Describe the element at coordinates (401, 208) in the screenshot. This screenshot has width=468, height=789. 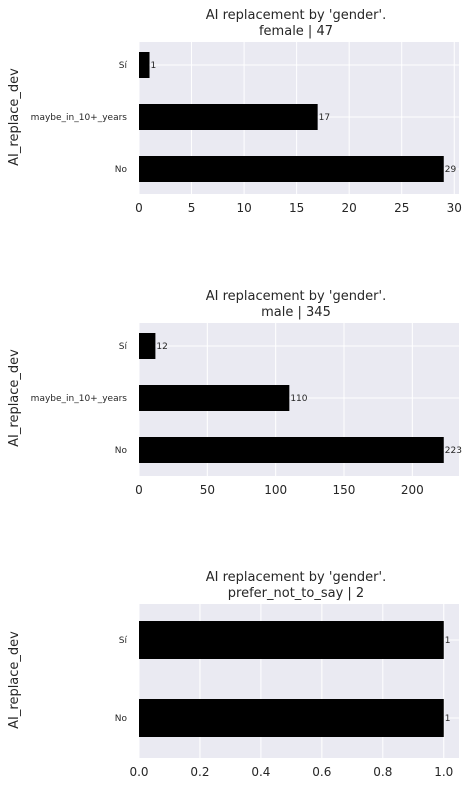
I see `x-tick-label: 25` at that location.